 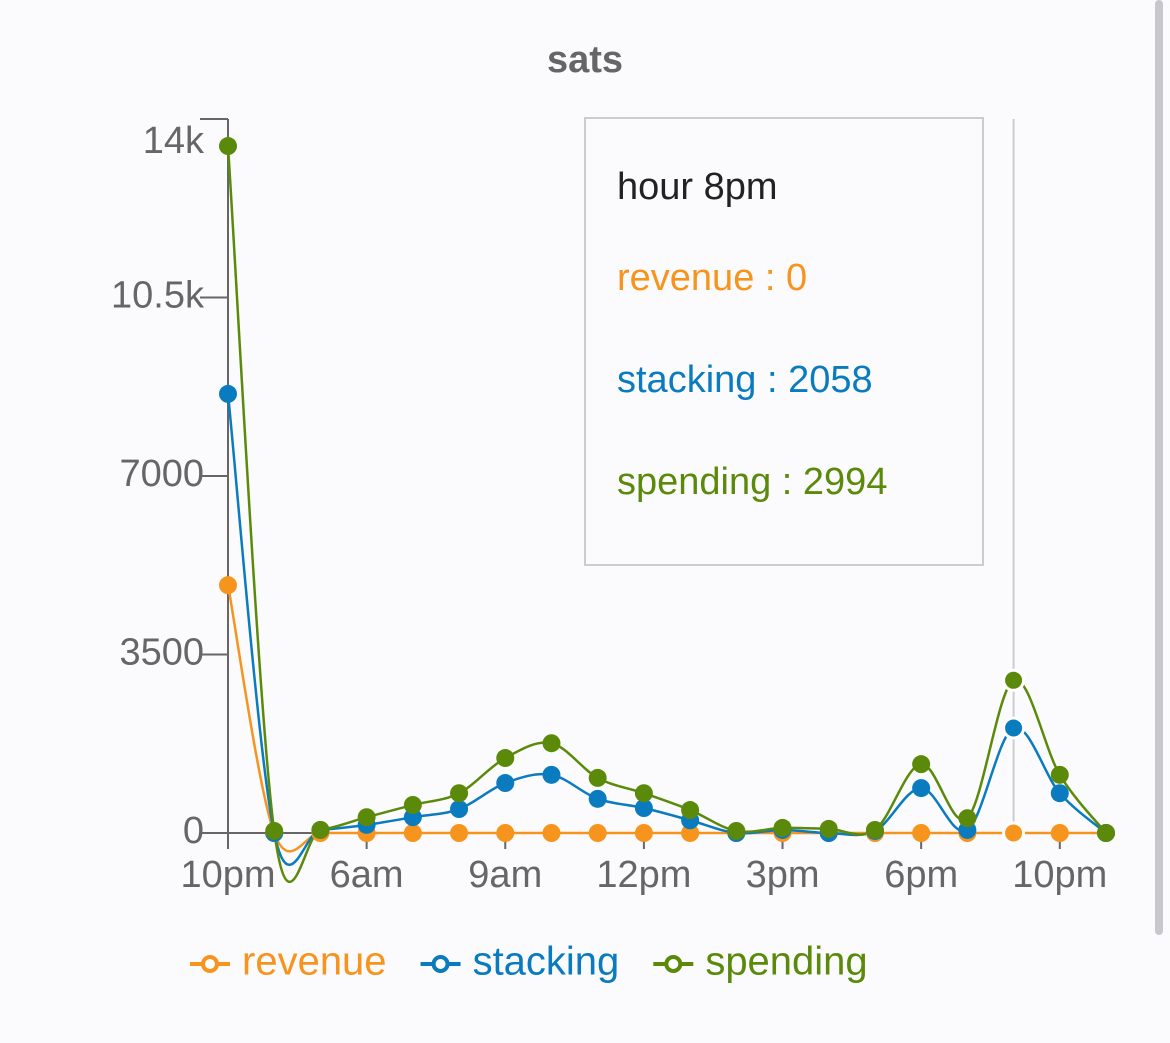 I want to click on y-tick-label: 3500, so click(x=161, y=653).